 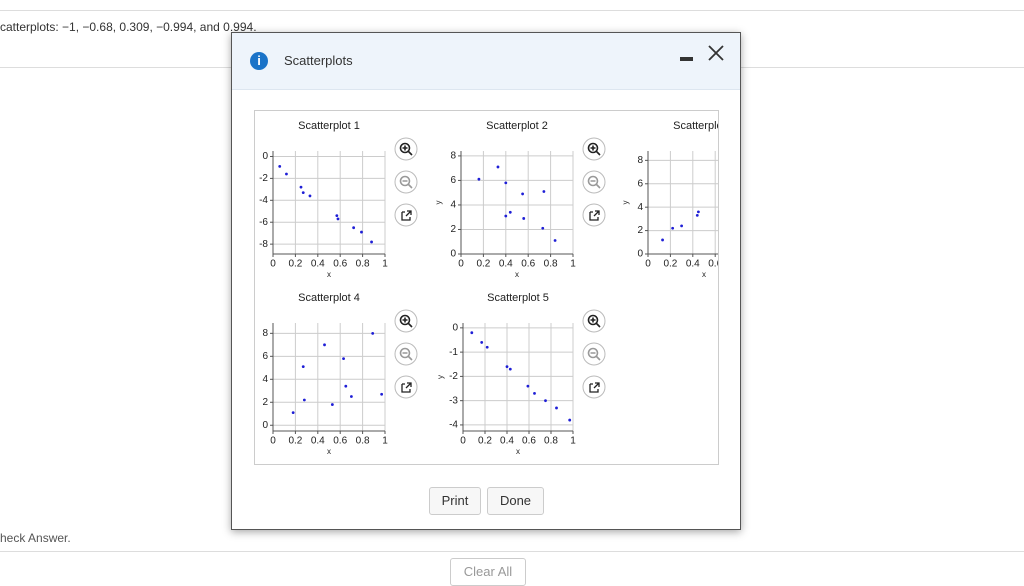 What do you see at coordinates (273, 264) in the screenshot?
I see `x-tick-label: 0` at bounding box center [273, 264].